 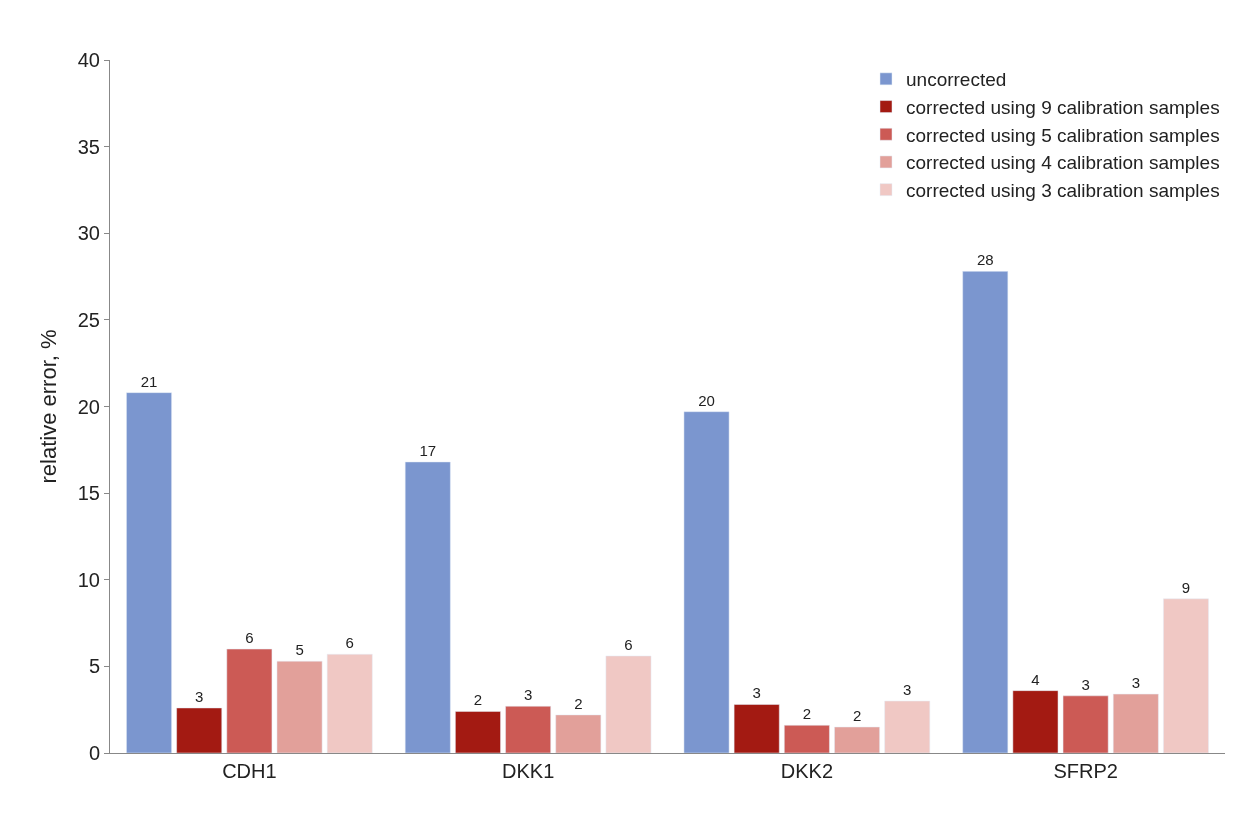 I want to click on y-tick-label: 30, so click(x=88, y=233).